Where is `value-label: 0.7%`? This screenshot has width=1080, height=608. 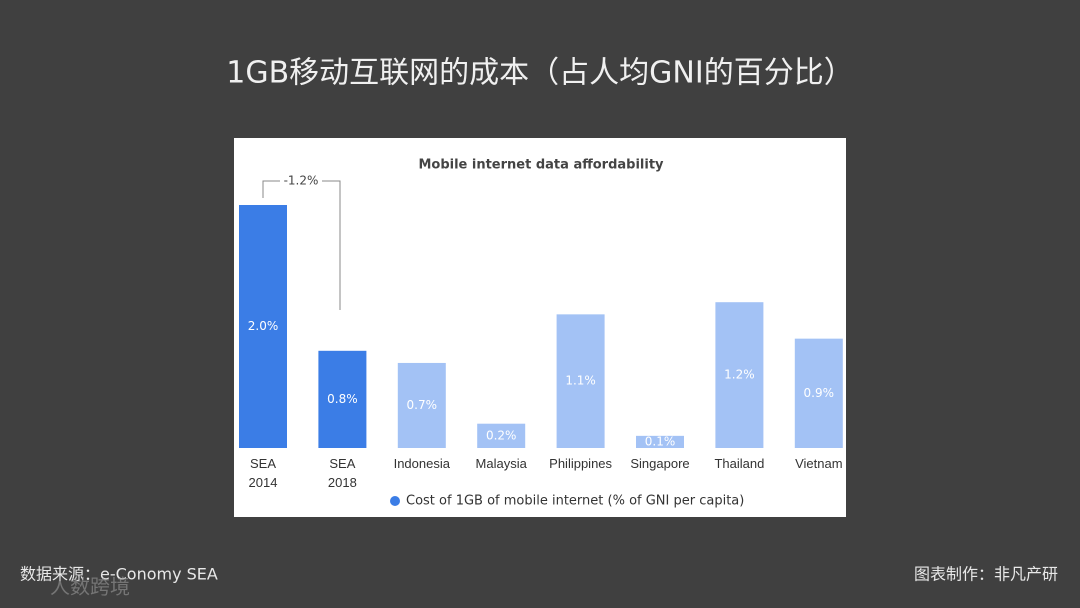
value-label: 0.7% is located at coordinates (422, 405).